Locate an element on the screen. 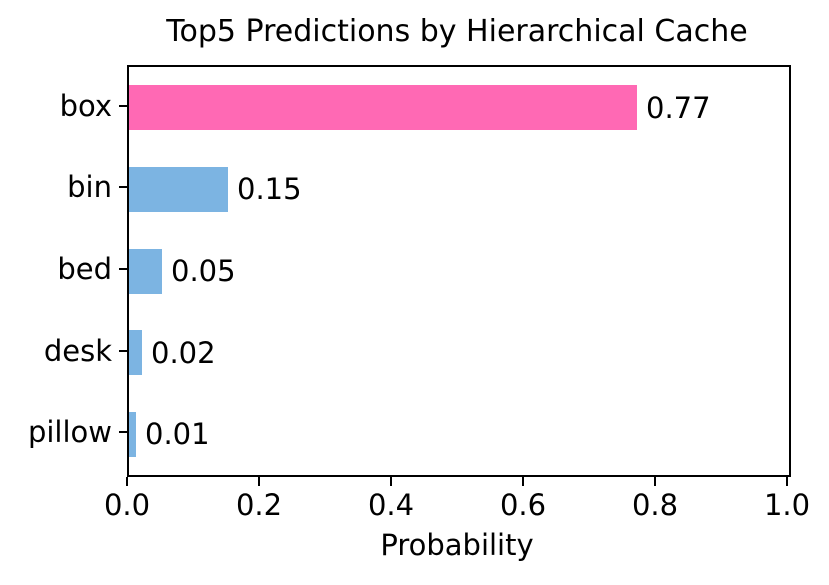 This screenshot has height=585, width=829. y-tick-label-pillow: pillow is located at coordinates (69, 432).